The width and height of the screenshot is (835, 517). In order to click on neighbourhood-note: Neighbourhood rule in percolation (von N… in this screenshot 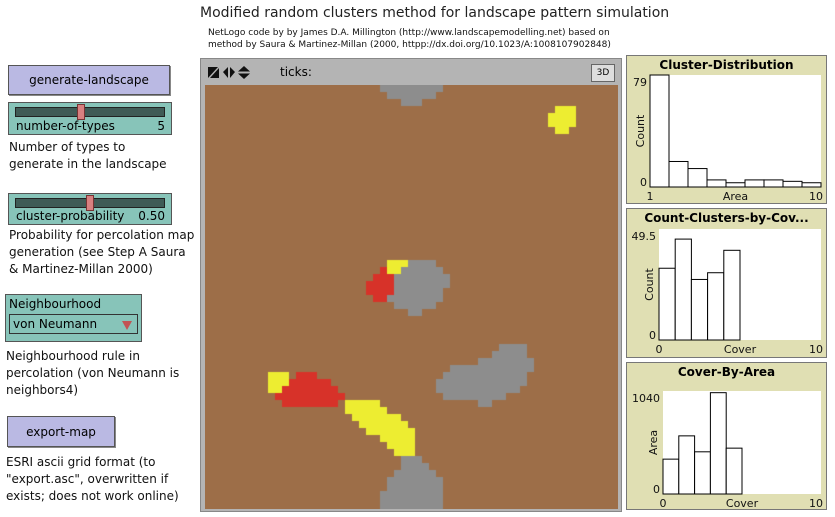, I will do `click(92, 373)`.